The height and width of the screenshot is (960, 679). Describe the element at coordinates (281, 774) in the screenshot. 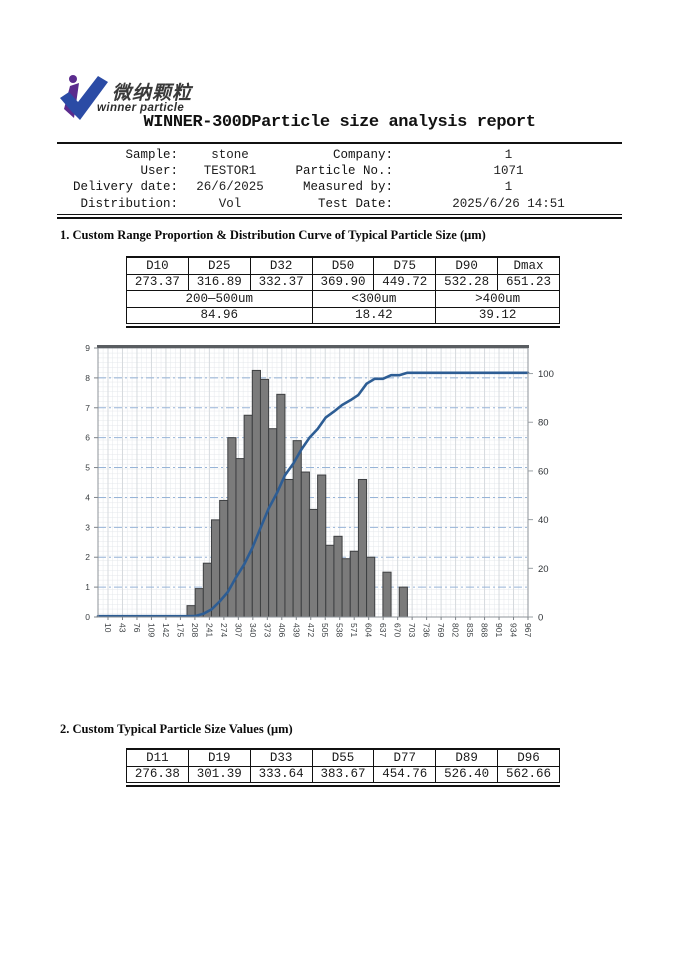

I see `cell-value: 333.64` at that location.